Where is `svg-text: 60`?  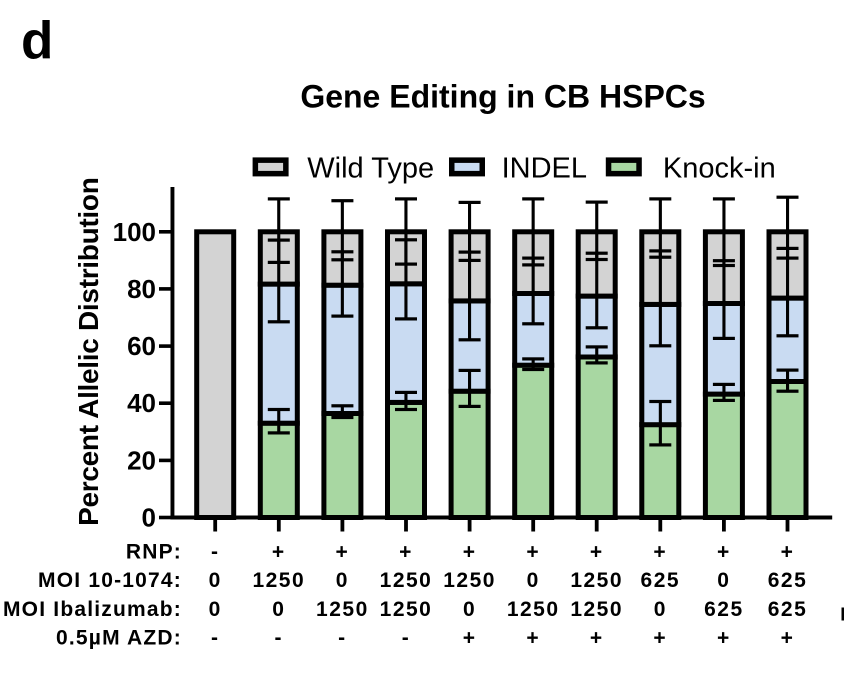
svg-text: 60 is located at coordinates (141, 346).